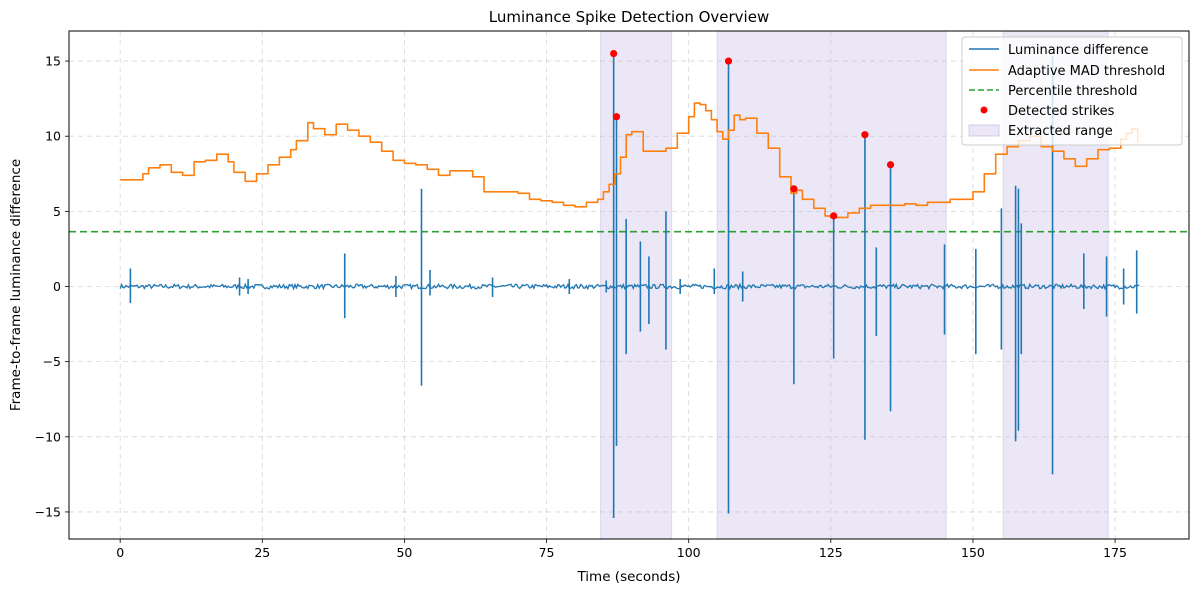 This screenshot has width=1200, height=593. What do you see at coordinates (629, 17) in the screenshot?
I see `chart-title: Luminance Spike Detection Overview` at bounding box center [629, 17].